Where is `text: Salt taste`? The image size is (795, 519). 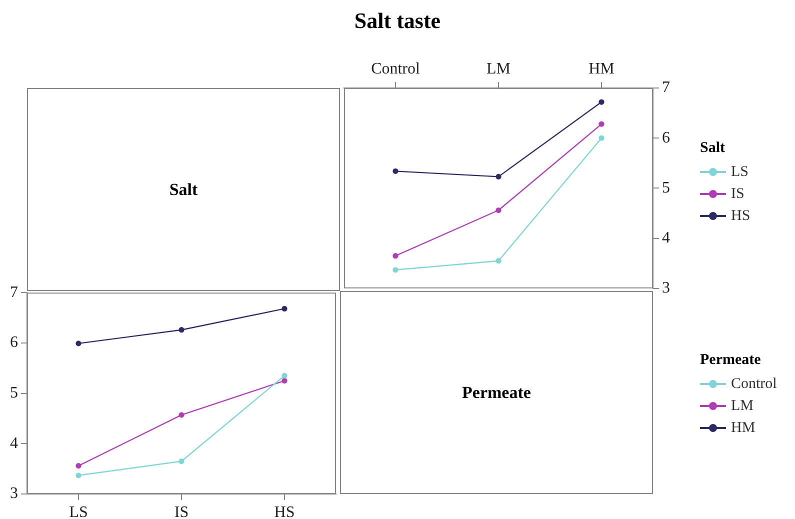 text: Salt taste is located at coordinates (397, 21).